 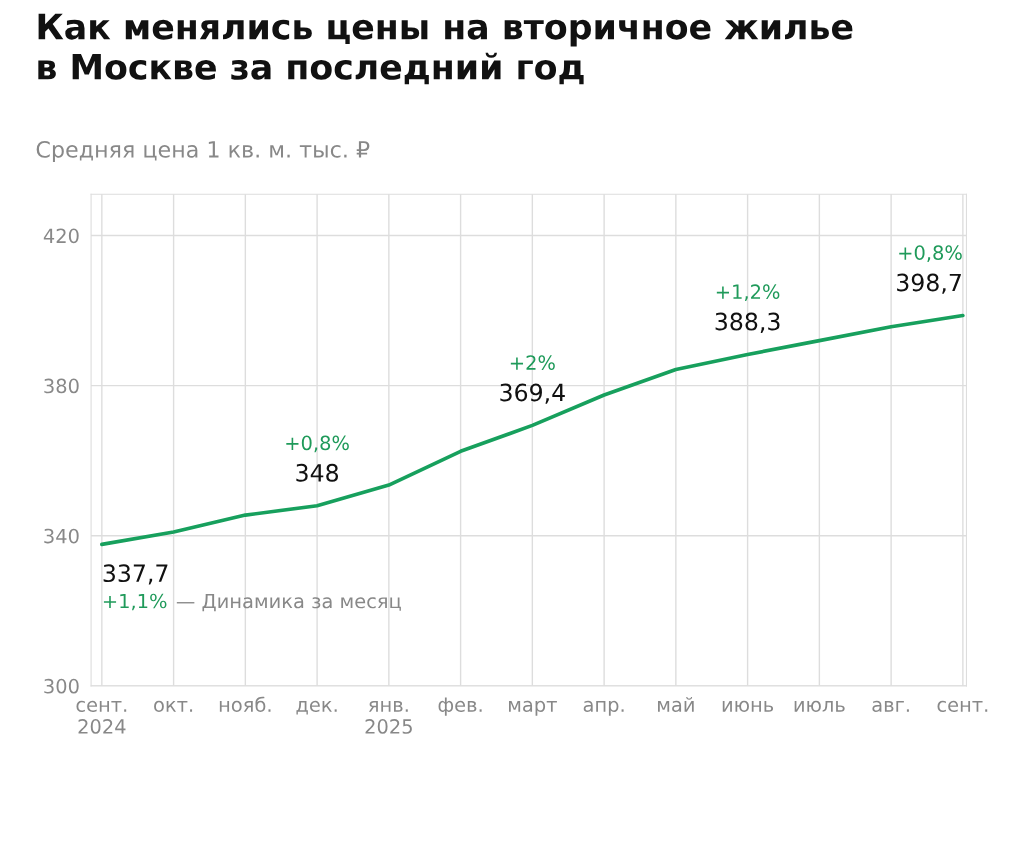 What do you see at coordinates (532, 393) in the screenshot?
I see `data-label: 369,4` at bounding box center [532, 393].